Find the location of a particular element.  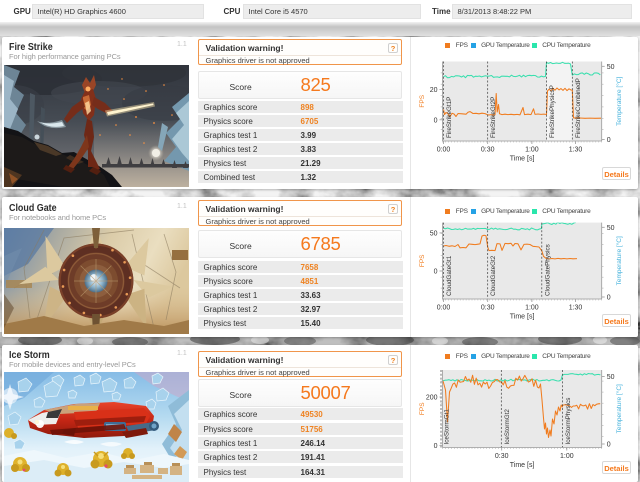

svg-text: 200 is located at coordinates (432, 398).